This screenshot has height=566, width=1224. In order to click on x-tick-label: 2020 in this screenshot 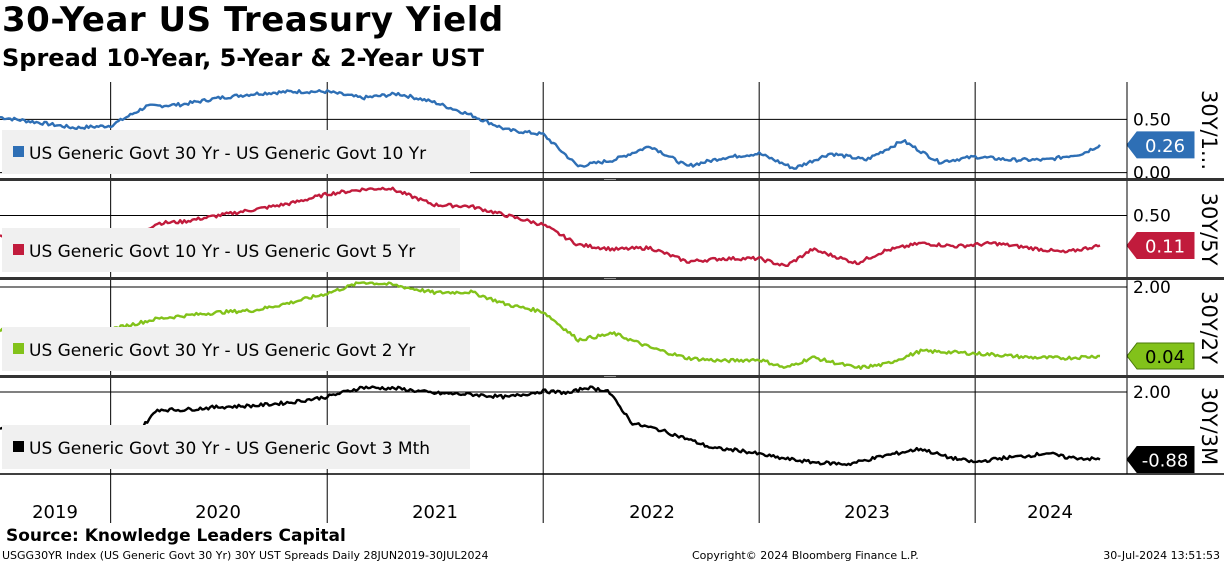, I will do `click(218, 512)`.